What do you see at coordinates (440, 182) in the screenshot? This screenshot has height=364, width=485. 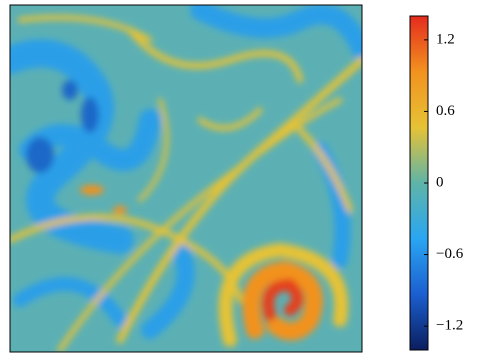 I see `colorbar-tick-label: 0` at bounding box center [440, 182].